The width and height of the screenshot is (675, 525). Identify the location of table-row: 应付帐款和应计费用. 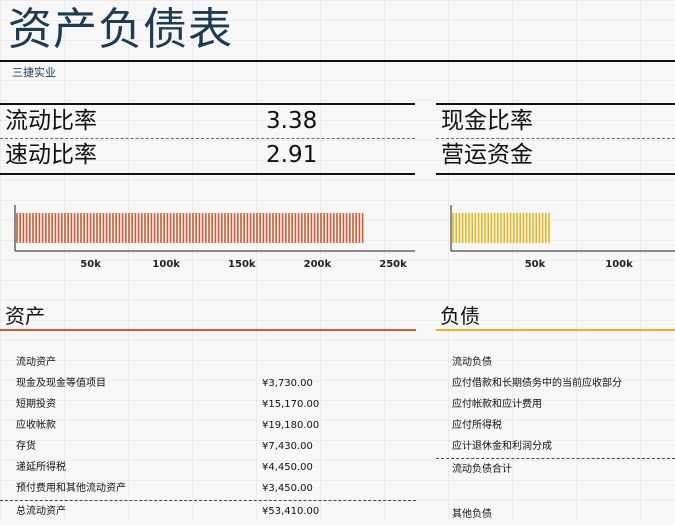
(555, 404).